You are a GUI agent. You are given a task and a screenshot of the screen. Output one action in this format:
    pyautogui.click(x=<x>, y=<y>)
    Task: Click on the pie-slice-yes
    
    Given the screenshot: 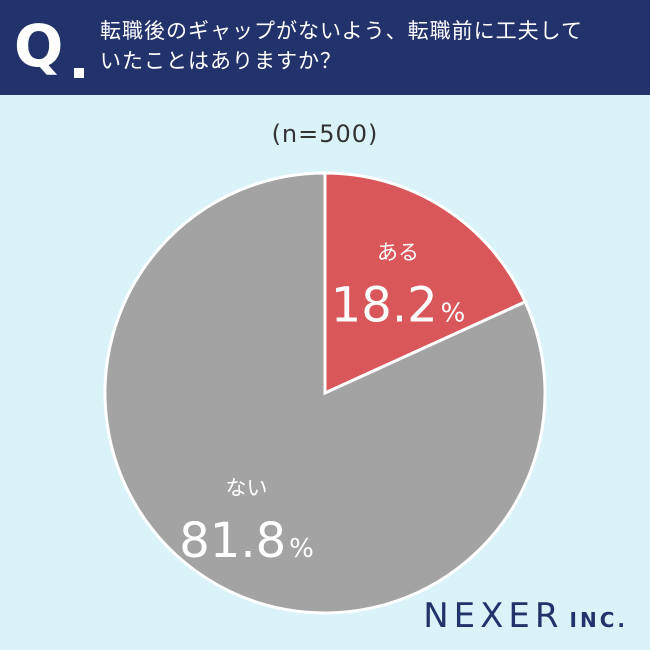 What is the action you would take?
    pyautogui.click(x=425, y=283)
    